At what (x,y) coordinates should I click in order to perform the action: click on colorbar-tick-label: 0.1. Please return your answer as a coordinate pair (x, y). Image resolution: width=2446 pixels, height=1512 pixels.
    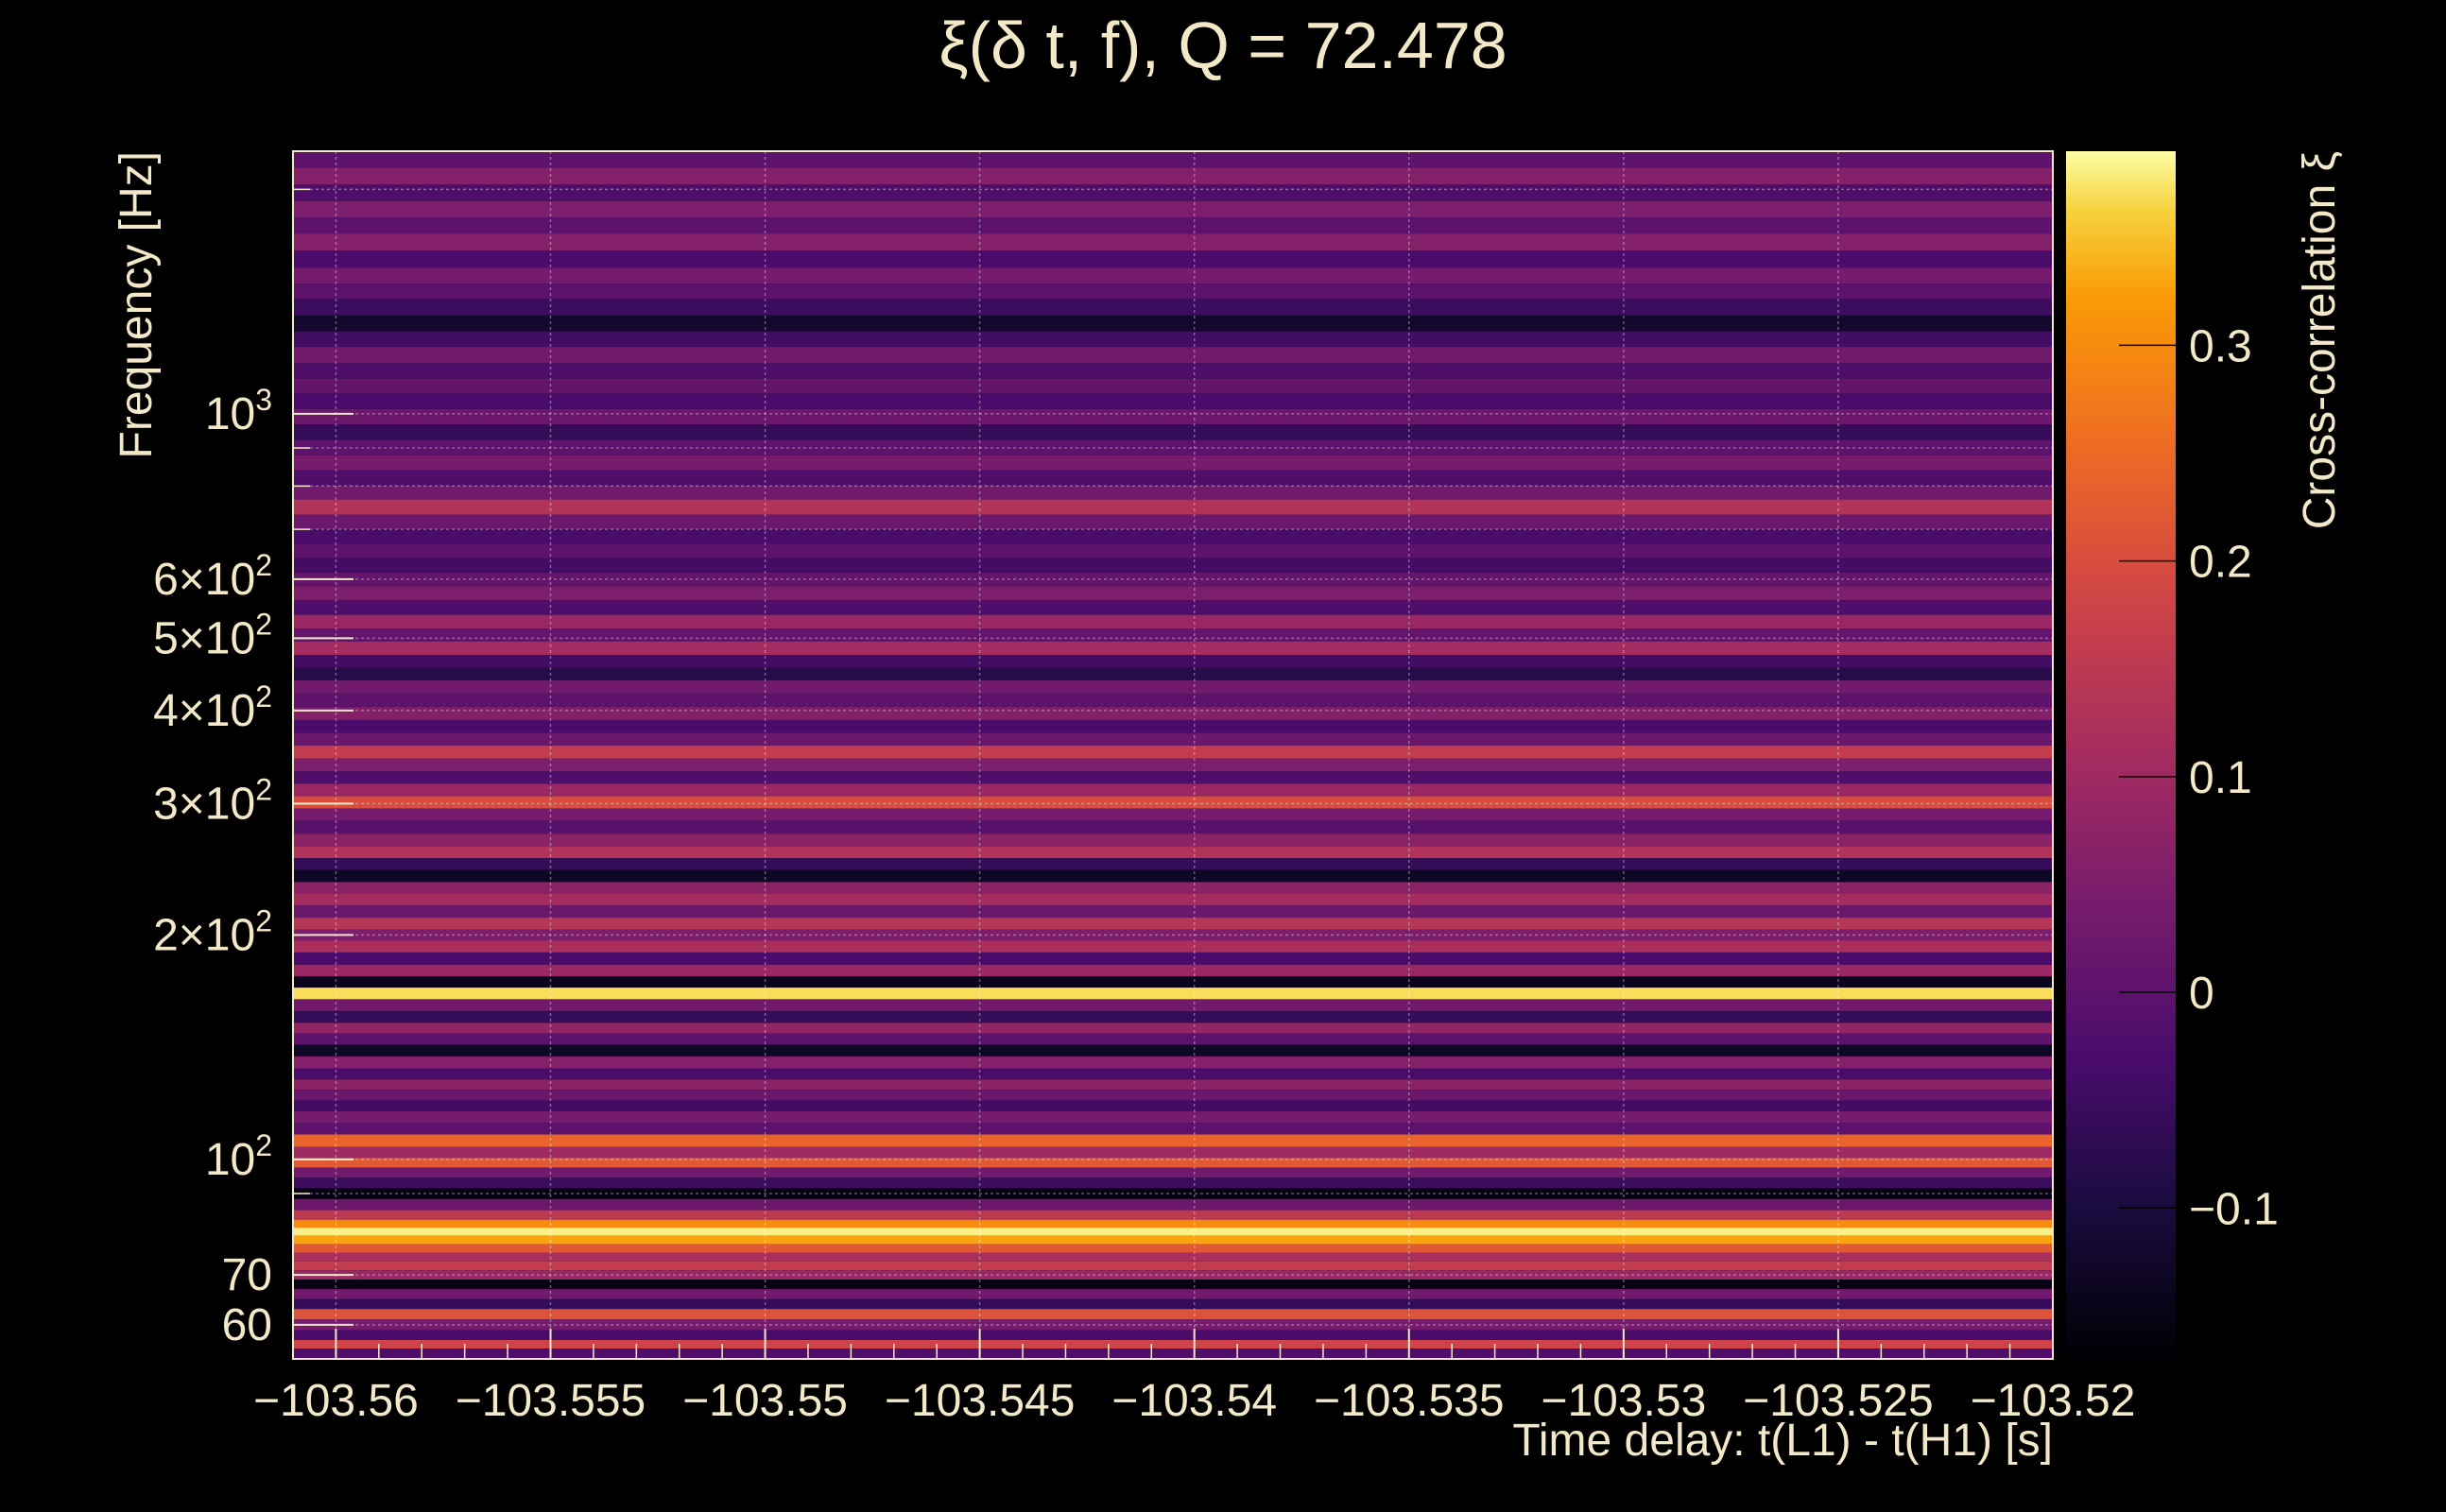
    Looking at the image, I should click on (2220, 778).